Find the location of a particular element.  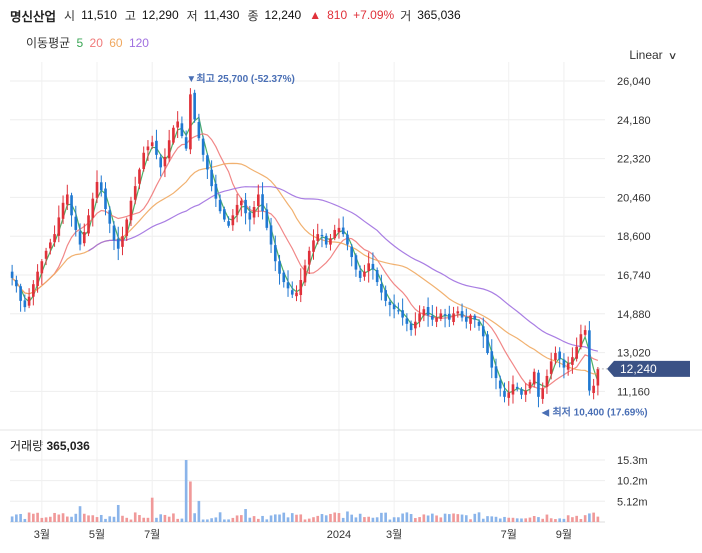

moving-average-legend: 이동평균 5 20 60 120 is located at coordinates (89, 42).